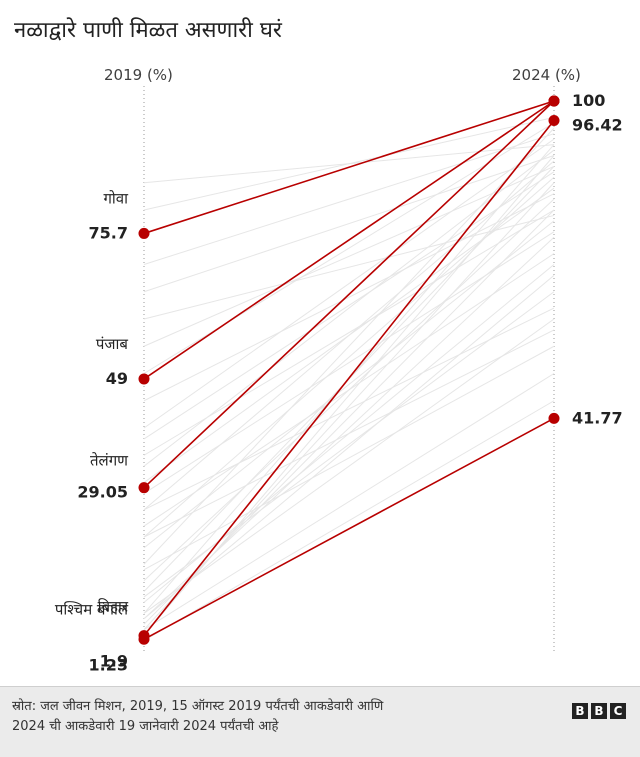 The height and width of the screenshot is (757, 640). What do you see at coordinates (597, 417) in the screenshot?
I see `end-value-label: 41.77` at bounding box center [597, 417].